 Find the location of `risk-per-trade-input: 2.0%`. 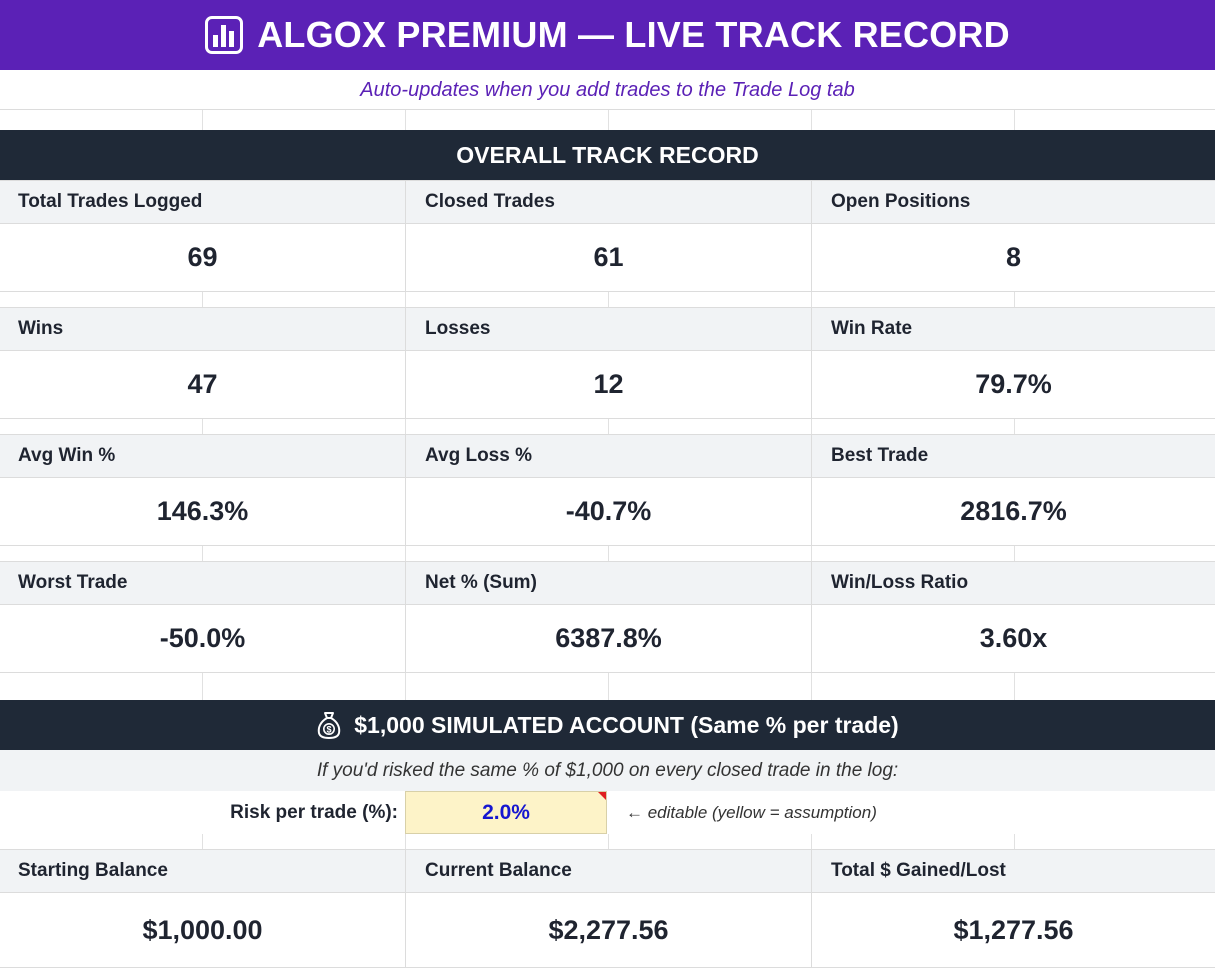

risk-per-trade-input: 2.0% is located at coordinates (506, 812).